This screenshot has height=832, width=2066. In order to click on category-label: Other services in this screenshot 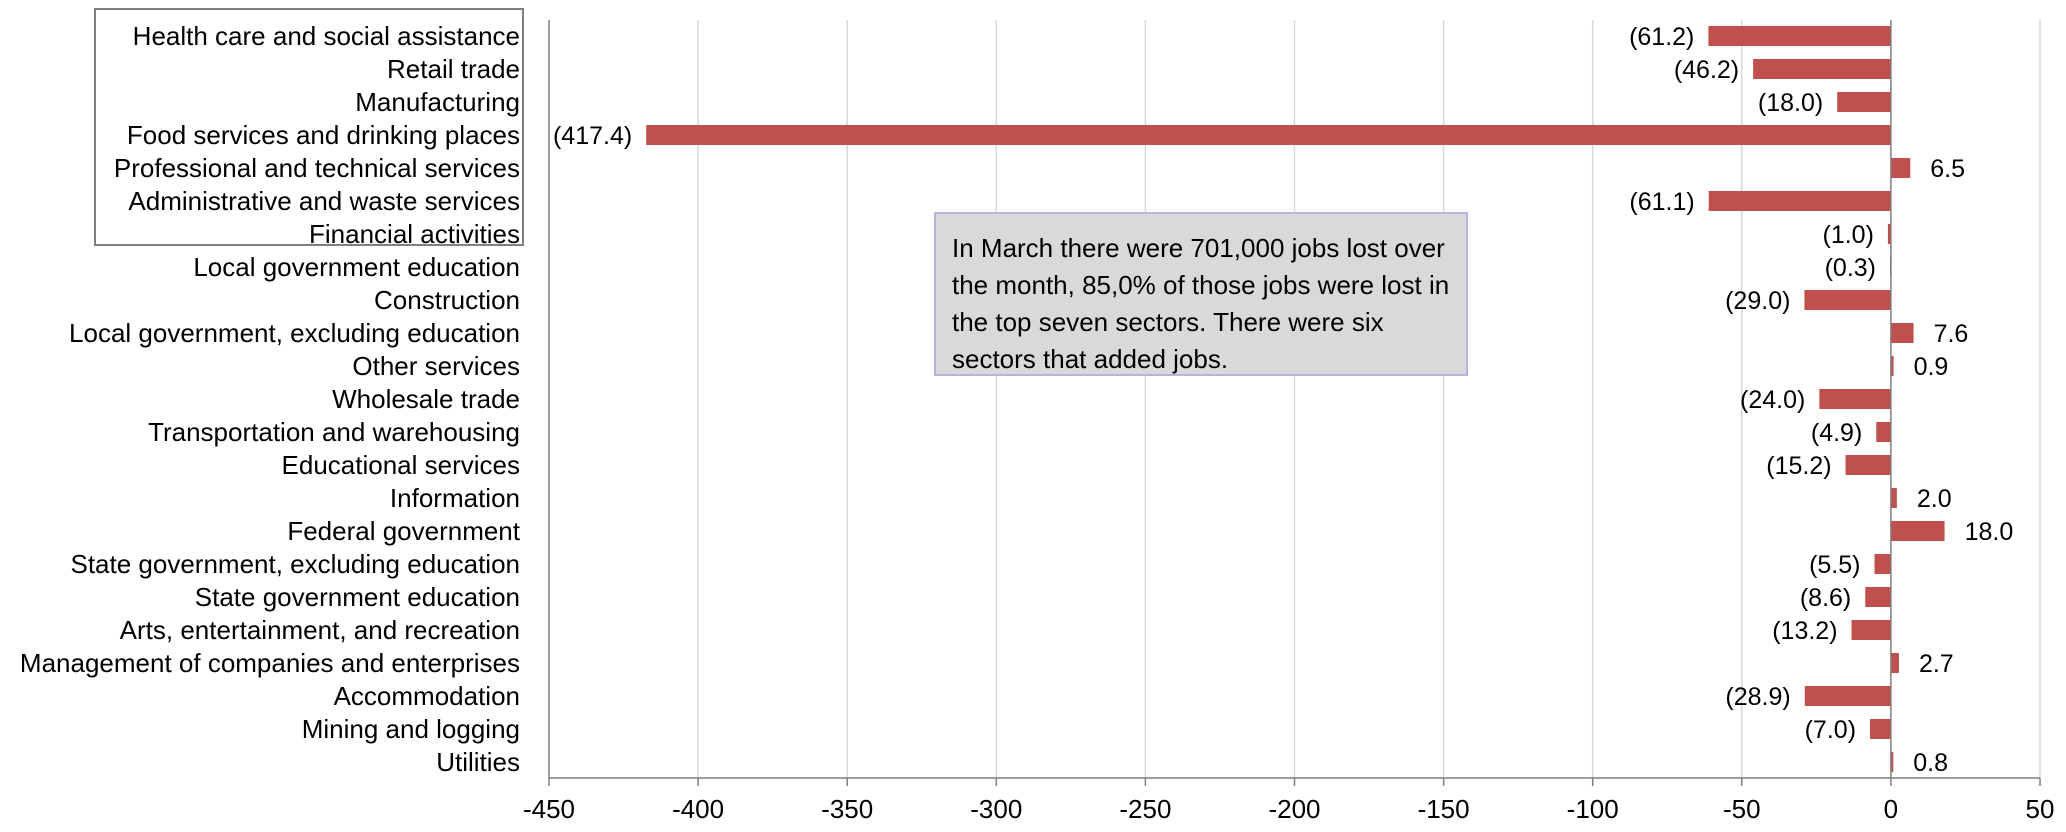, I will do `click(436, 366)`.